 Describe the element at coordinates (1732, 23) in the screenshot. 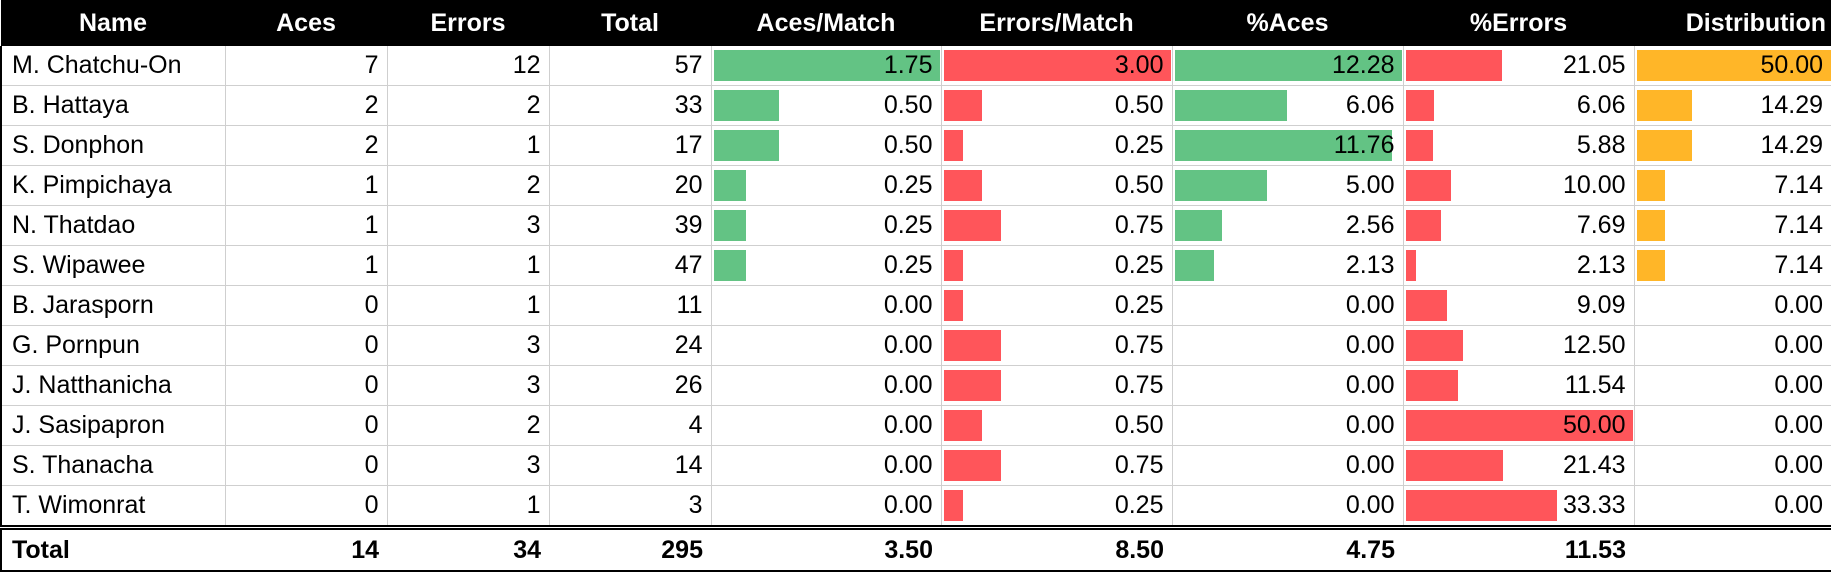

I see `header-distribution: Distribution` at that location.